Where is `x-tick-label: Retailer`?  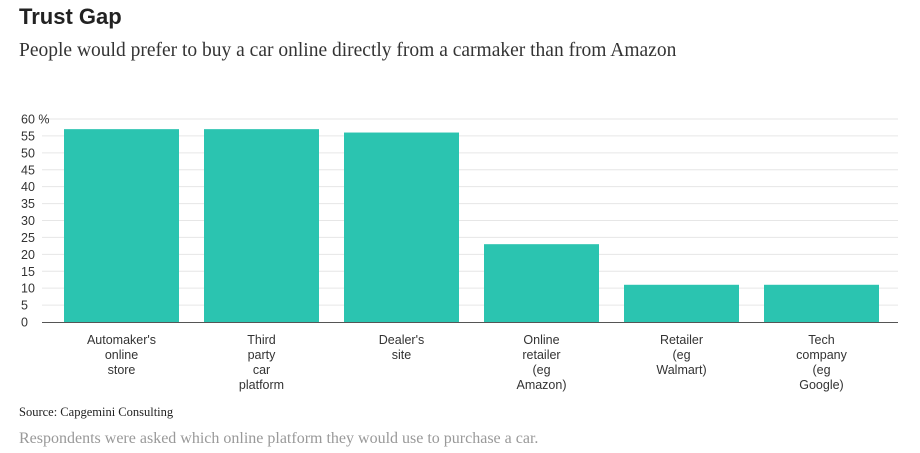
x-tick-label: Retailer is located at coordinates (681, 340).